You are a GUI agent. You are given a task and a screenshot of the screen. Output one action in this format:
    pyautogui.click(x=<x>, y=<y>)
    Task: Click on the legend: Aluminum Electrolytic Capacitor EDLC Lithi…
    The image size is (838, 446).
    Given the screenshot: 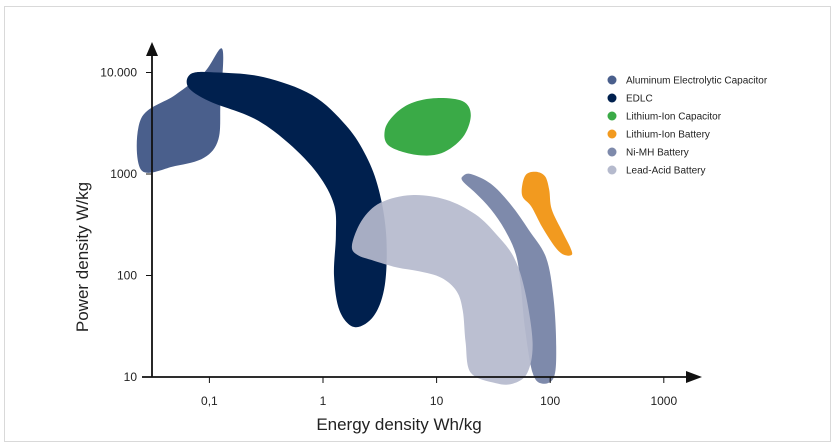 What is the action you would take?
    pyautogui.click(x=687, y=126)
    